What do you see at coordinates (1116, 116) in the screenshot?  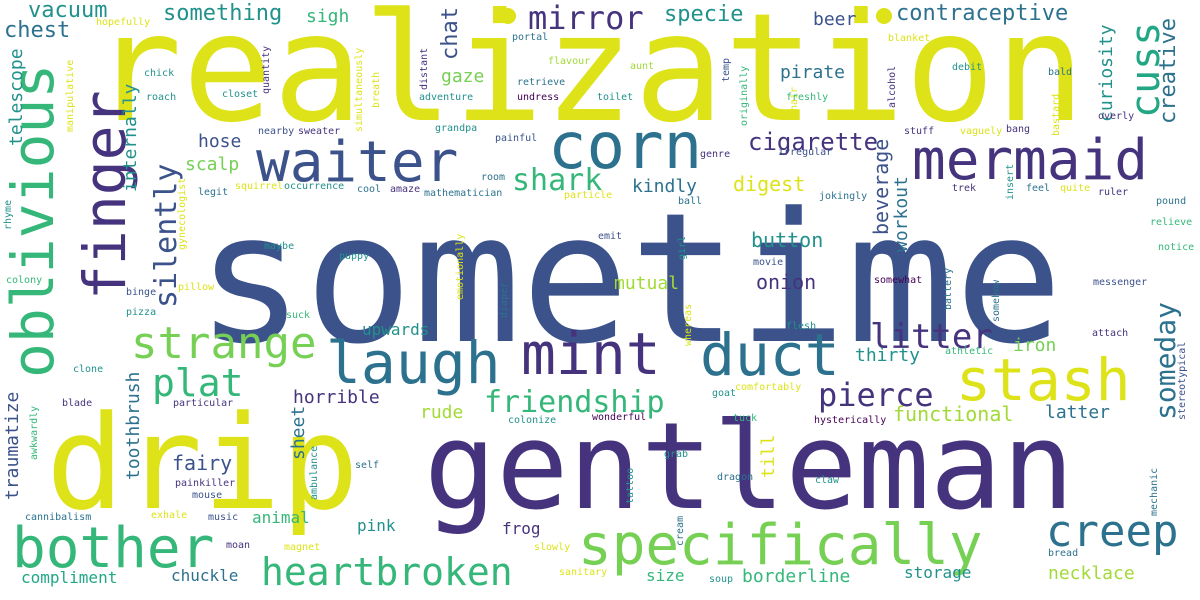 I see `cloud-word: overly` at bounding box center [1116, 116].